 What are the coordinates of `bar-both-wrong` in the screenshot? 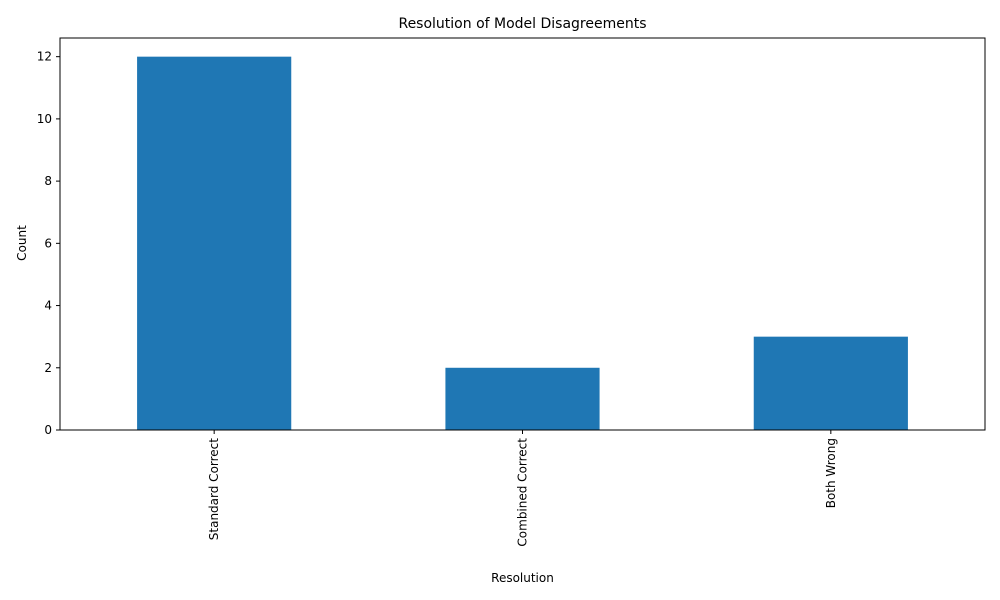 It's located at (830, 383).